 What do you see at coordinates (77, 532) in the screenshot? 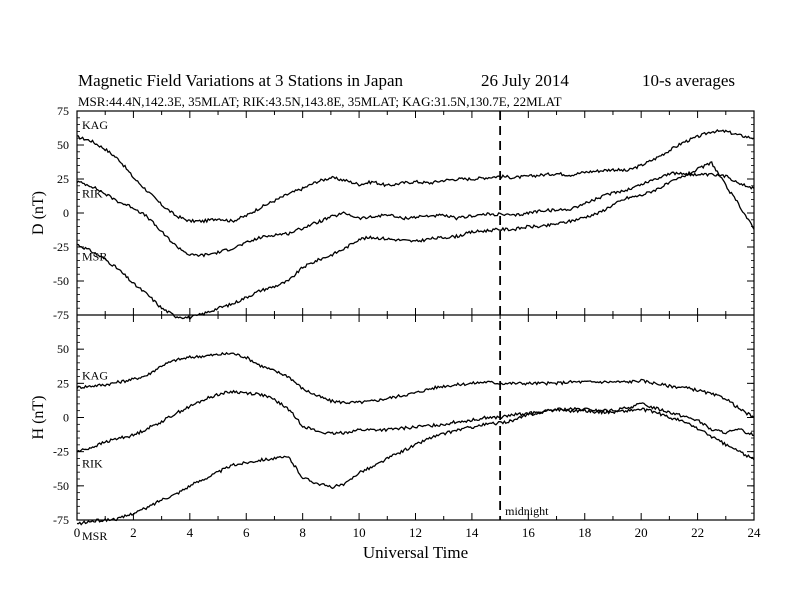
I see `x-tick-label: 0` at bounding box center [77, 532].